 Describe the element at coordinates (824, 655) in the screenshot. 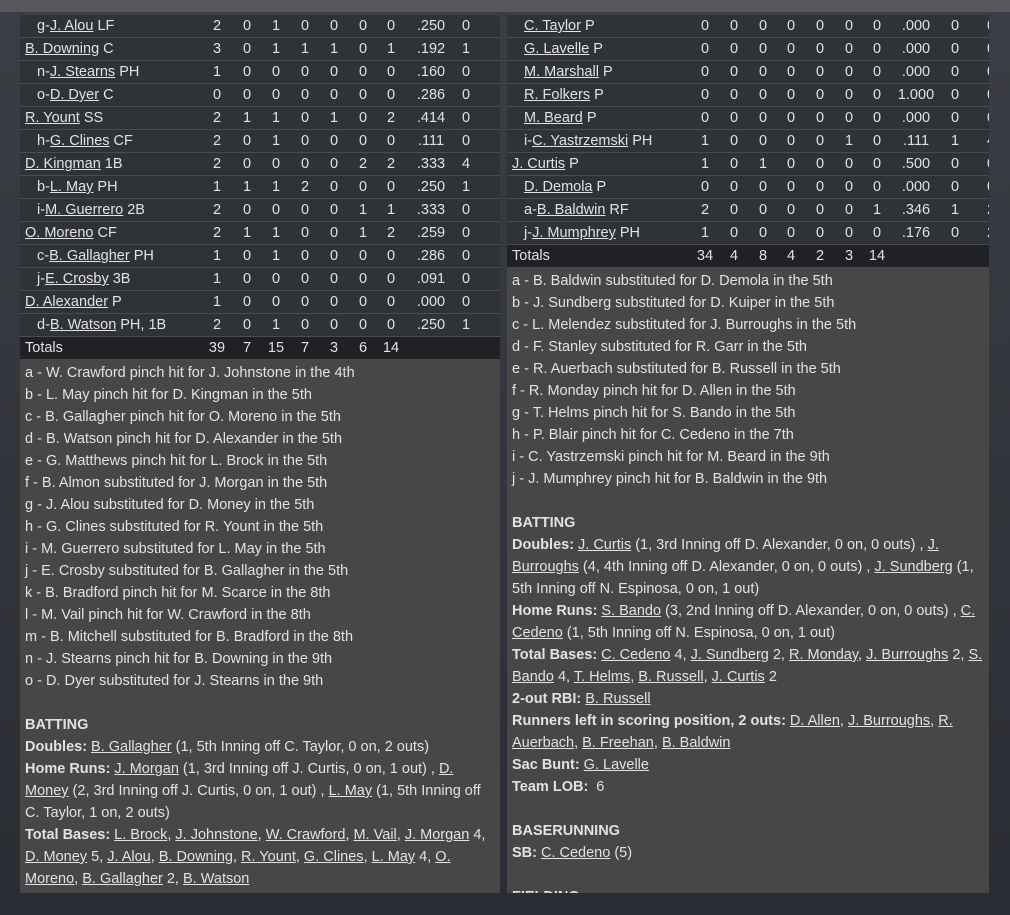

I see `player-link: R. Monday` at that location.